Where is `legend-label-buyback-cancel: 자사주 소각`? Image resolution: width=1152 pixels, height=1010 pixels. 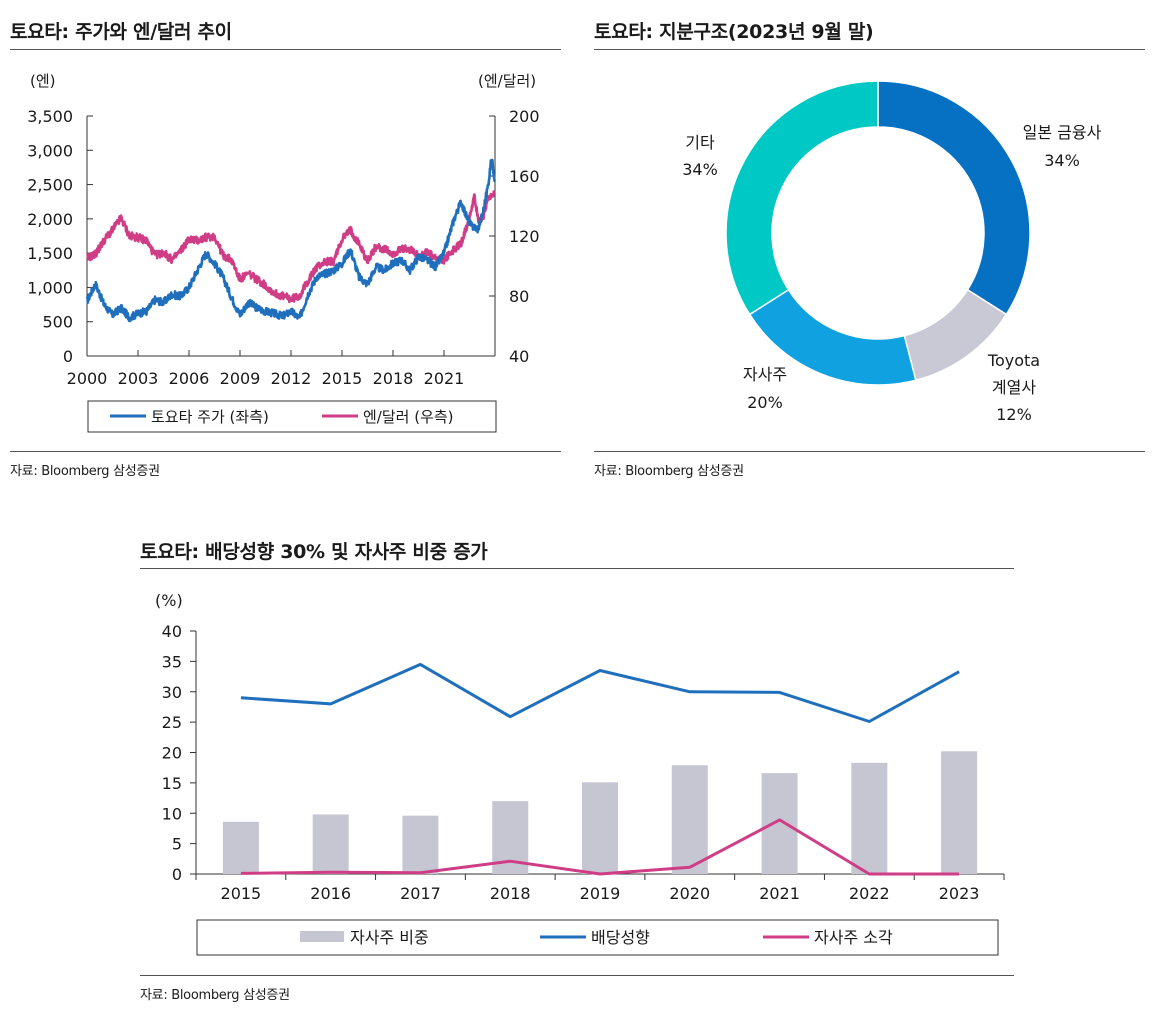
legend-label-buyback-cancel: 자사주 소각 is located at coordinates (853, 937).